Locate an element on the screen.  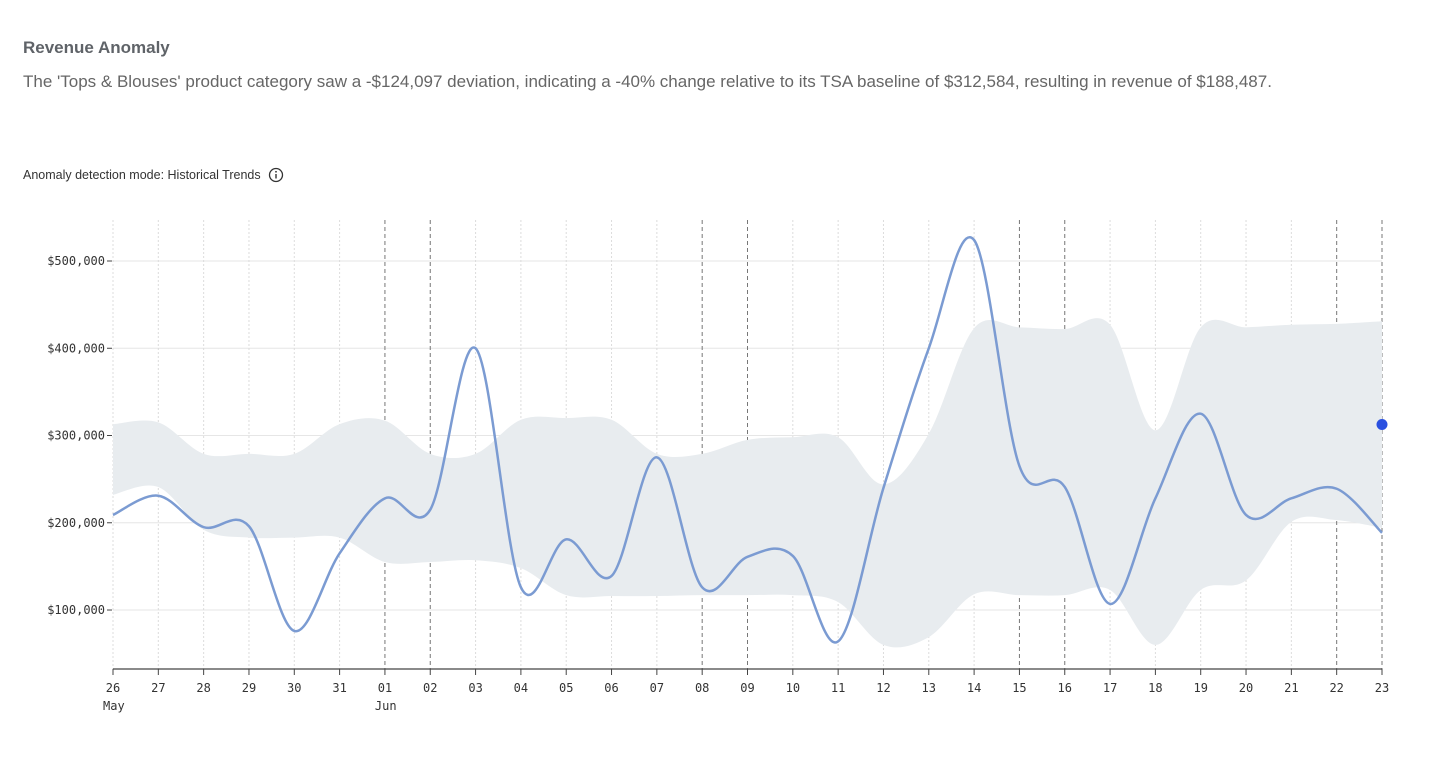
title: Revenue Anomaly is located at coordinates (96, 47).